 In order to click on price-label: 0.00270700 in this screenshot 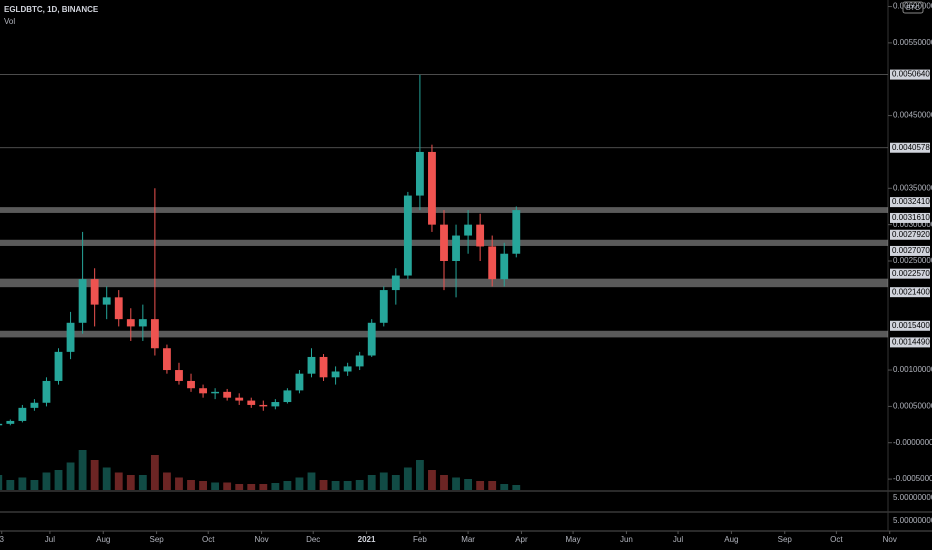, I will do `click(912, 250)`.